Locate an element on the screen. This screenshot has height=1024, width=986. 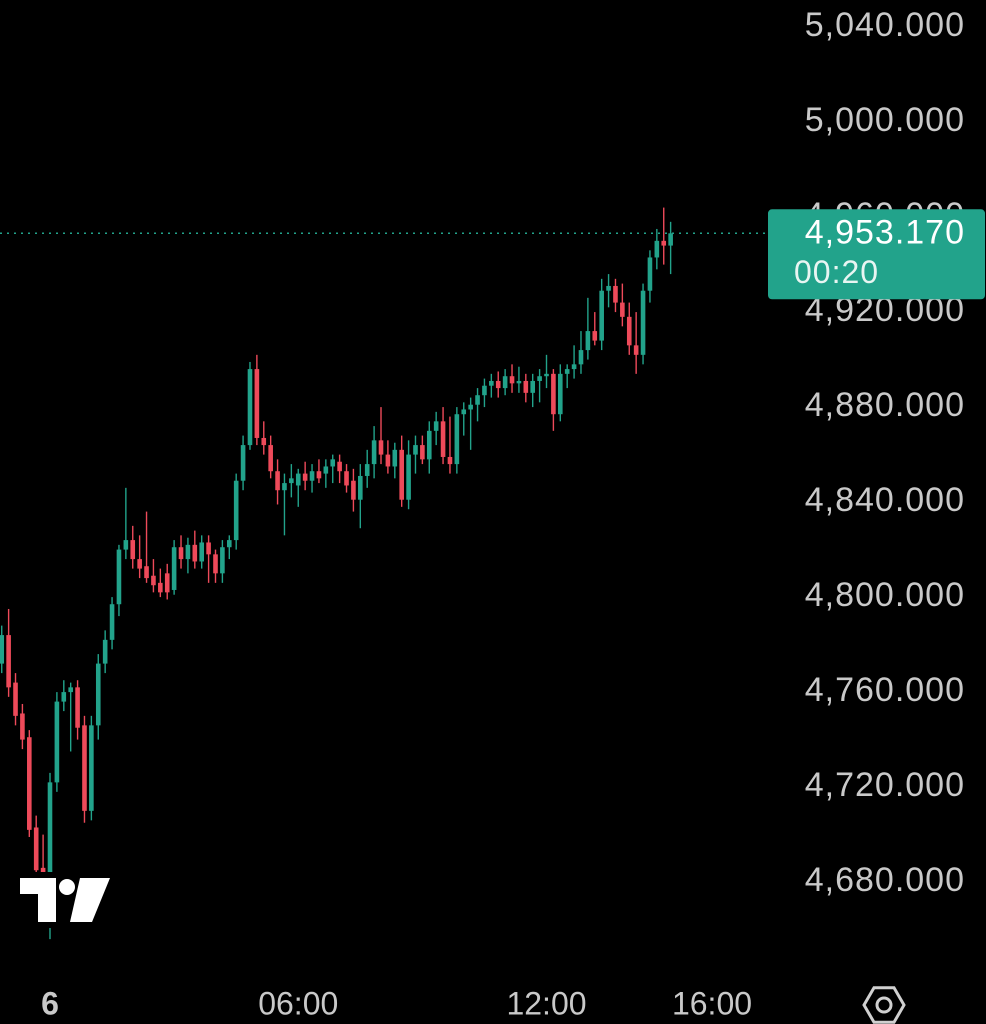
x-tick-label: 12:00 is located at coordinates (546, 1003).